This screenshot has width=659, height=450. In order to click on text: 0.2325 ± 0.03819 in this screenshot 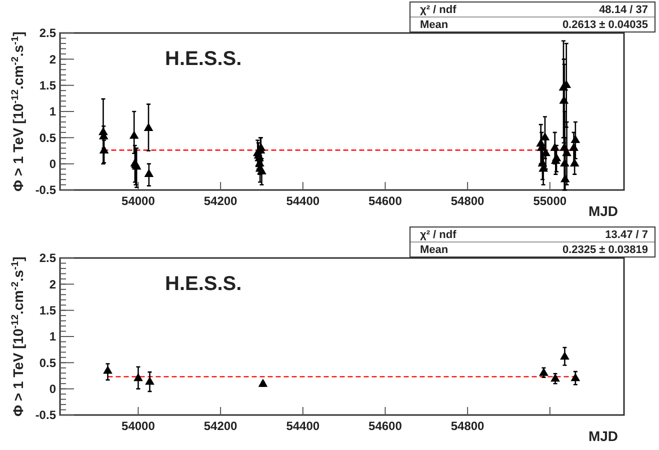, I will do `click(605, 250)`.